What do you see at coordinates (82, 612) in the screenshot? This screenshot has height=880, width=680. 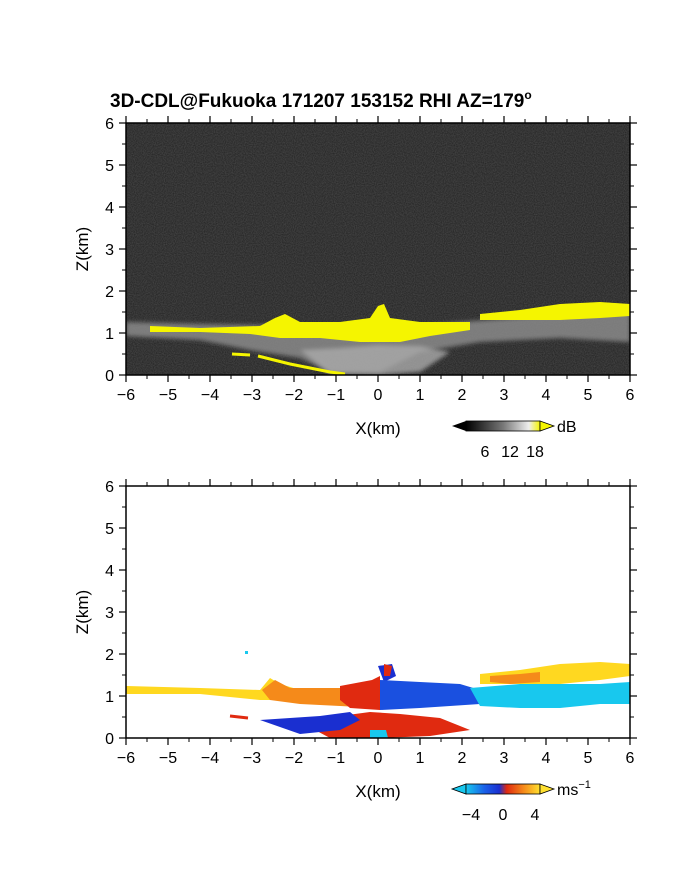 I see `velocity-y-axis-label: Z(km)` at bounding box center [82, 612].